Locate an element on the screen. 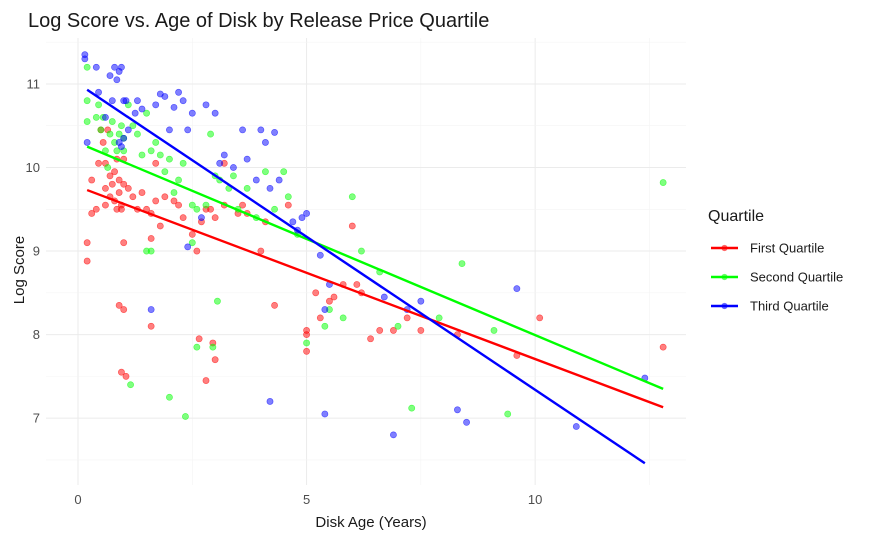 The width and height of the screenshot is (875, 540). legend-key-point is located at coordinates (724, 248).